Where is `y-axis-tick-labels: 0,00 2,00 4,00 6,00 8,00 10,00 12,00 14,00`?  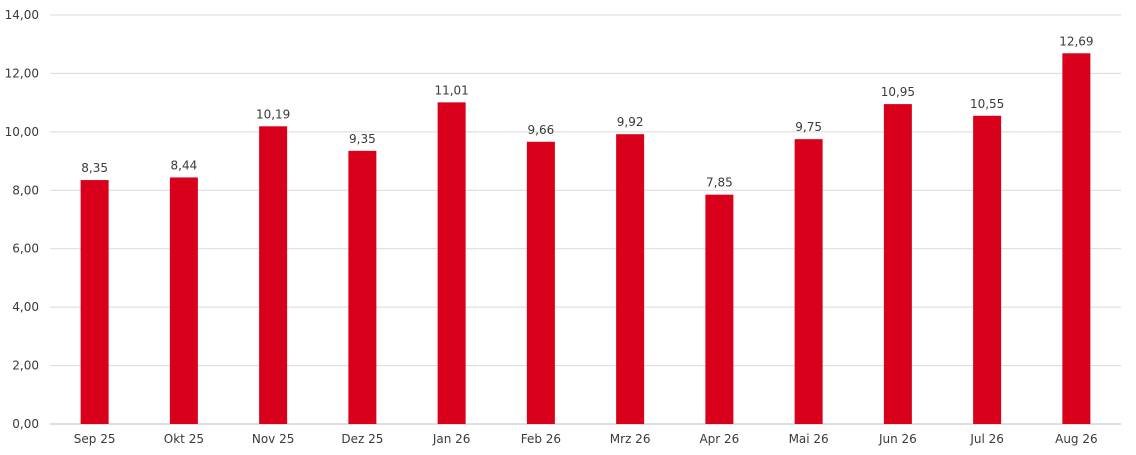 y-axis-tick-labels: 0,00 2,00 4,00 6,00 8,00 10,00 12,00 14,00 is located at coordinates (22, 219).